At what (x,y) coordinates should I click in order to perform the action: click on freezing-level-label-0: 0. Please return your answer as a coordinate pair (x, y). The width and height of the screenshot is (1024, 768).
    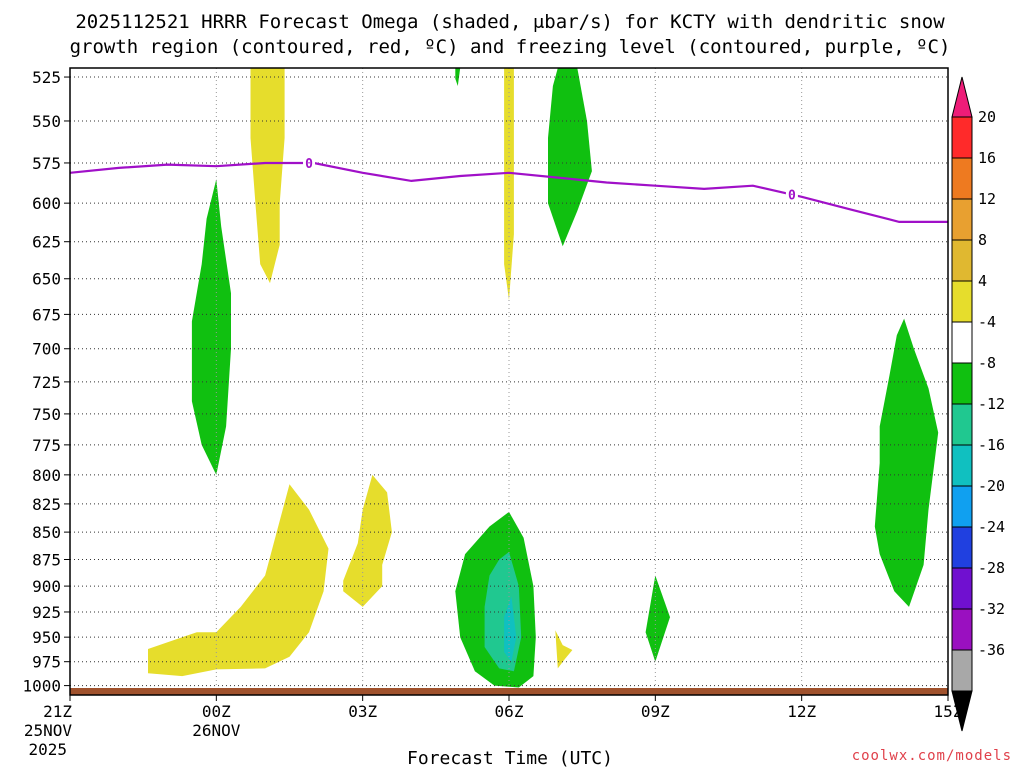
    Looking at the image, I should click on (309, 164).